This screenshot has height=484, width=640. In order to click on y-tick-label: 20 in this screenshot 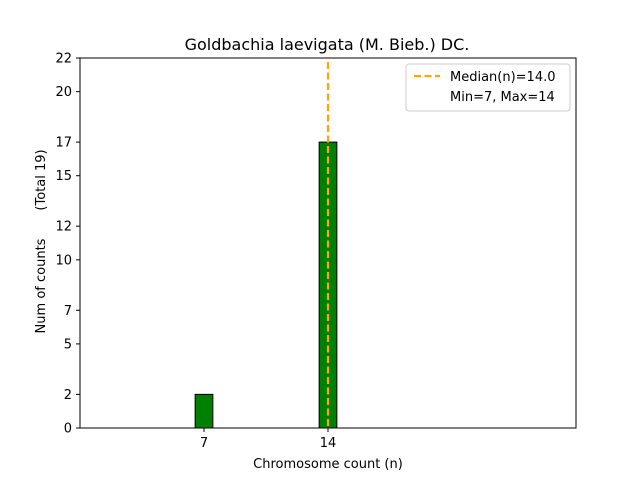, I will do `click(63, 92)`.